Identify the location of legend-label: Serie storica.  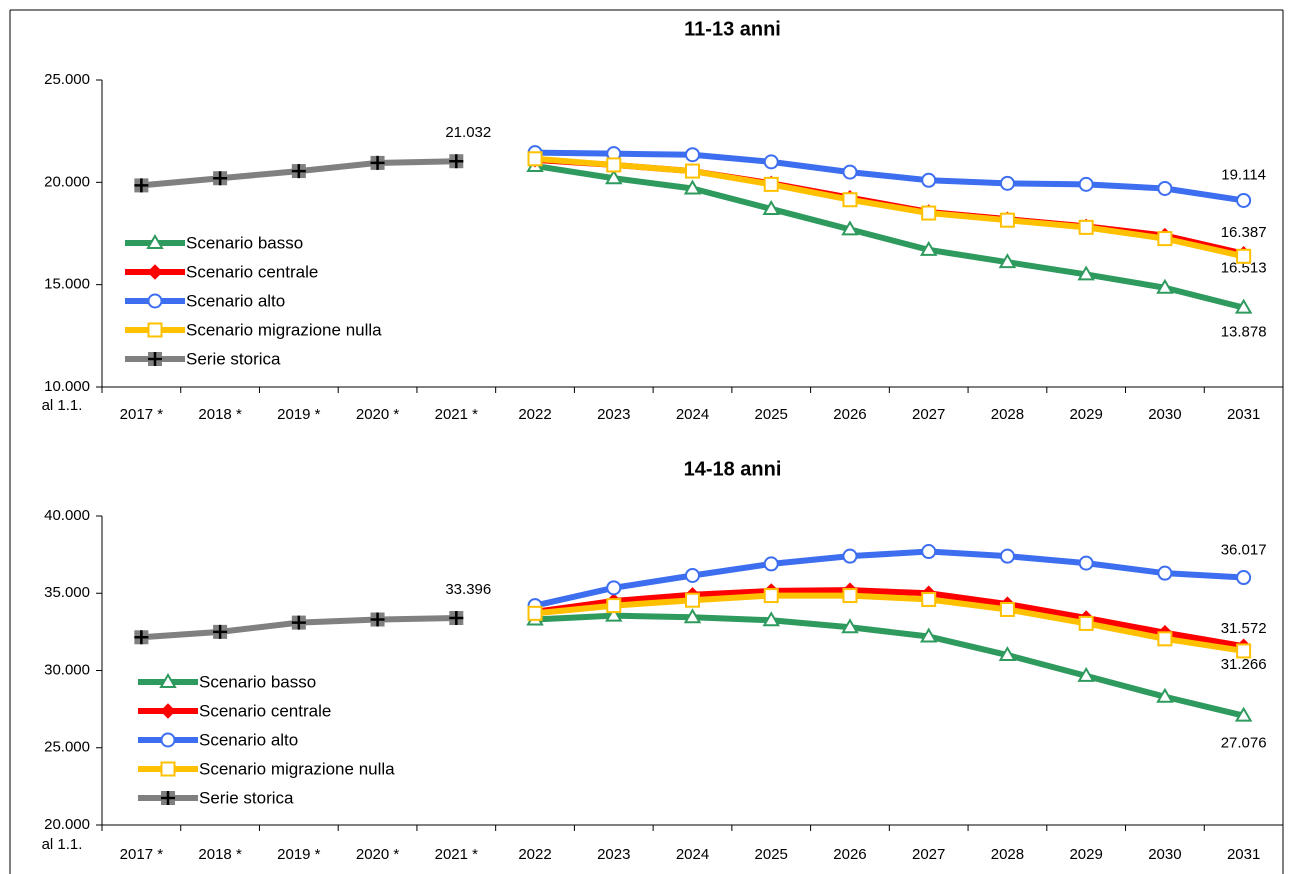
(233, 358).